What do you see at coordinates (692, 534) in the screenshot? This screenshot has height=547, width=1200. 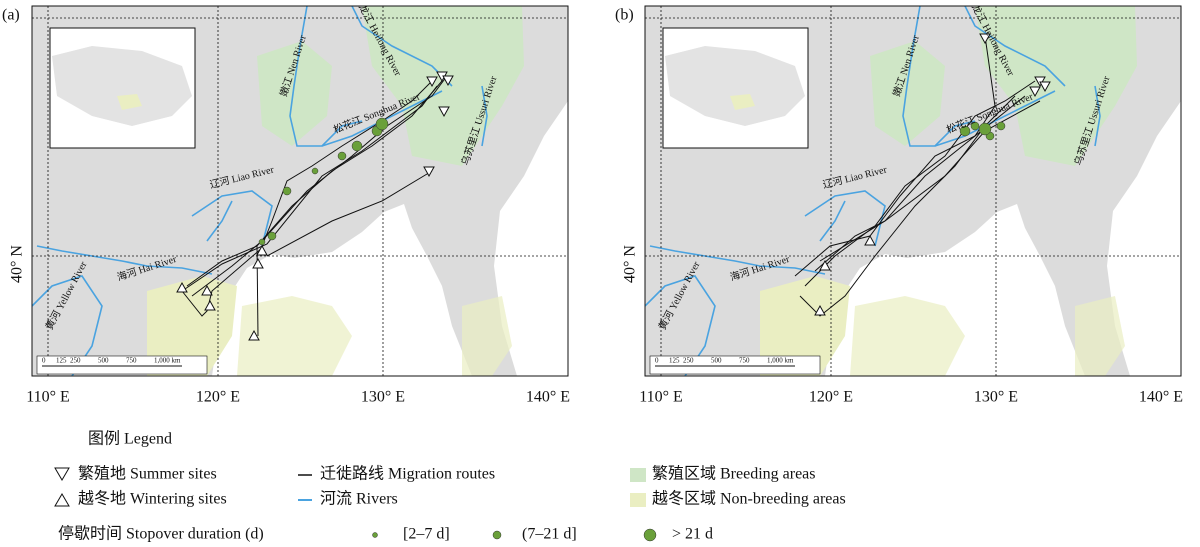 I see `stopover-label: > 21 d` at bounding box center [692, 534].